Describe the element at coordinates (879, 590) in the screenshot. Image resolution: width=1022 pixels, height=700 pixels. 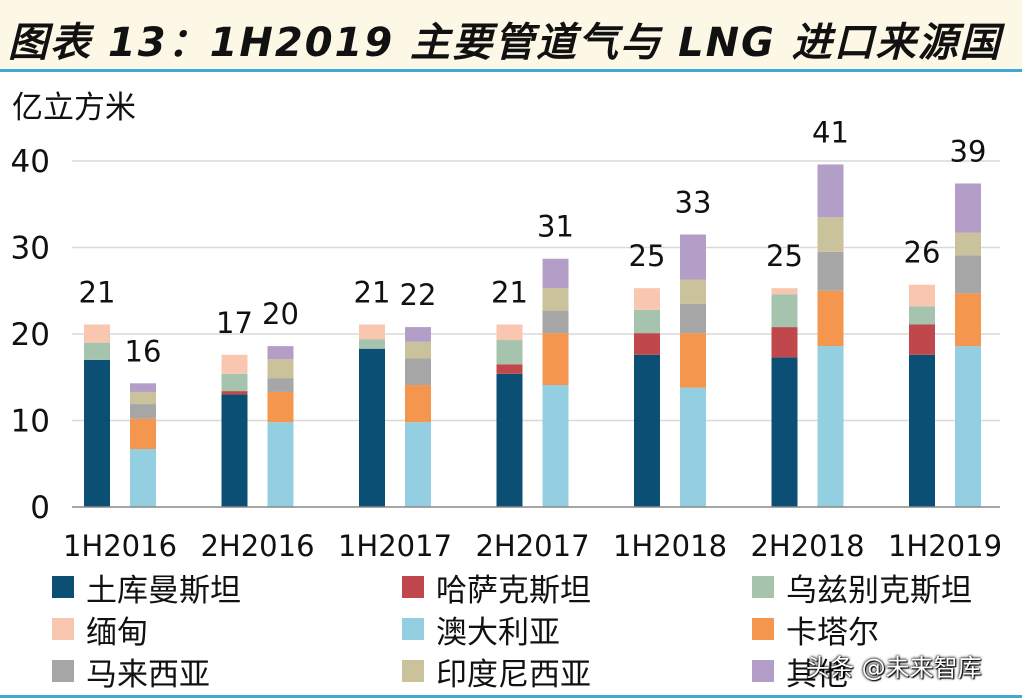
I see `legend-label: 乌兹别克斯坦` at that location.